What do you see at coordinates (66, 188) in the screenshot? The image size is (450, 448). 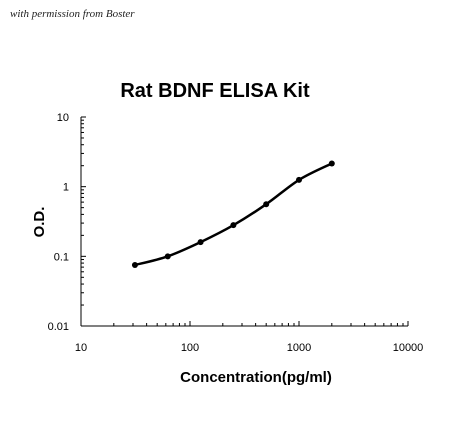 I see `y-tick-label: 1` at bounding box center [66, 188].